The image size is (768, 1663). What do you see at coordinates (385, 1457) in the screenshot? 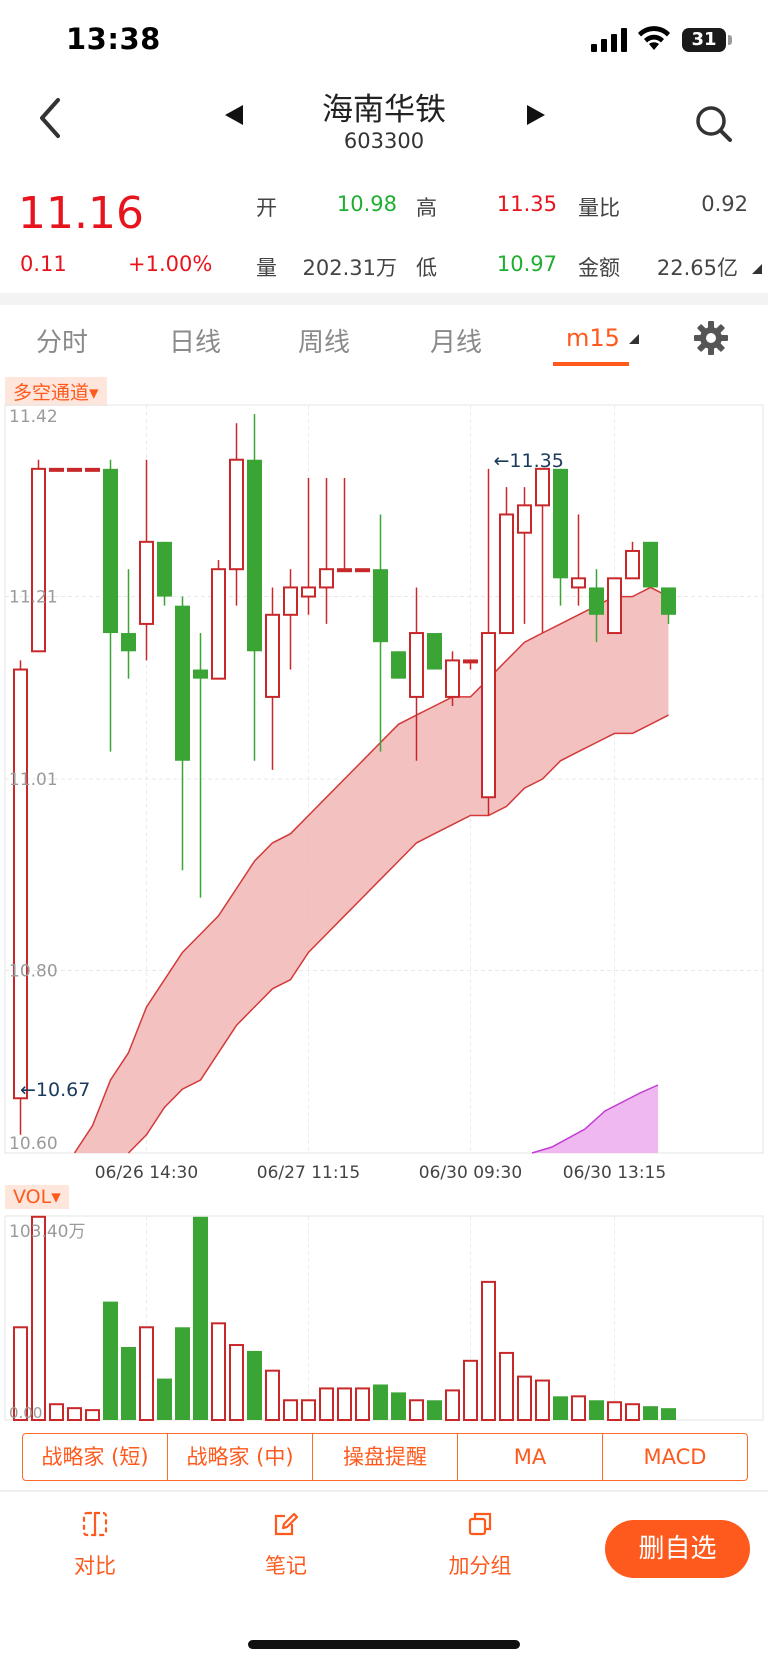
I see `indicator-trade-alert-button: 操盘提醒` at bounding box center [385, 1457].